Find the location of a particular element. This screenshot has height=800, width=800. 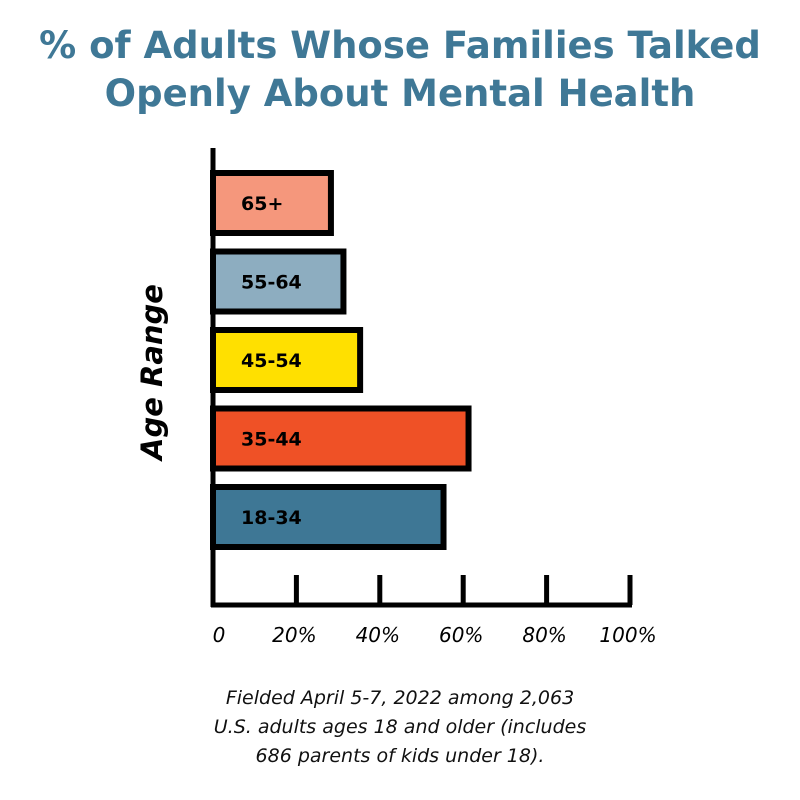

x-tick-label: 40% is located at coordinates (378, 635).